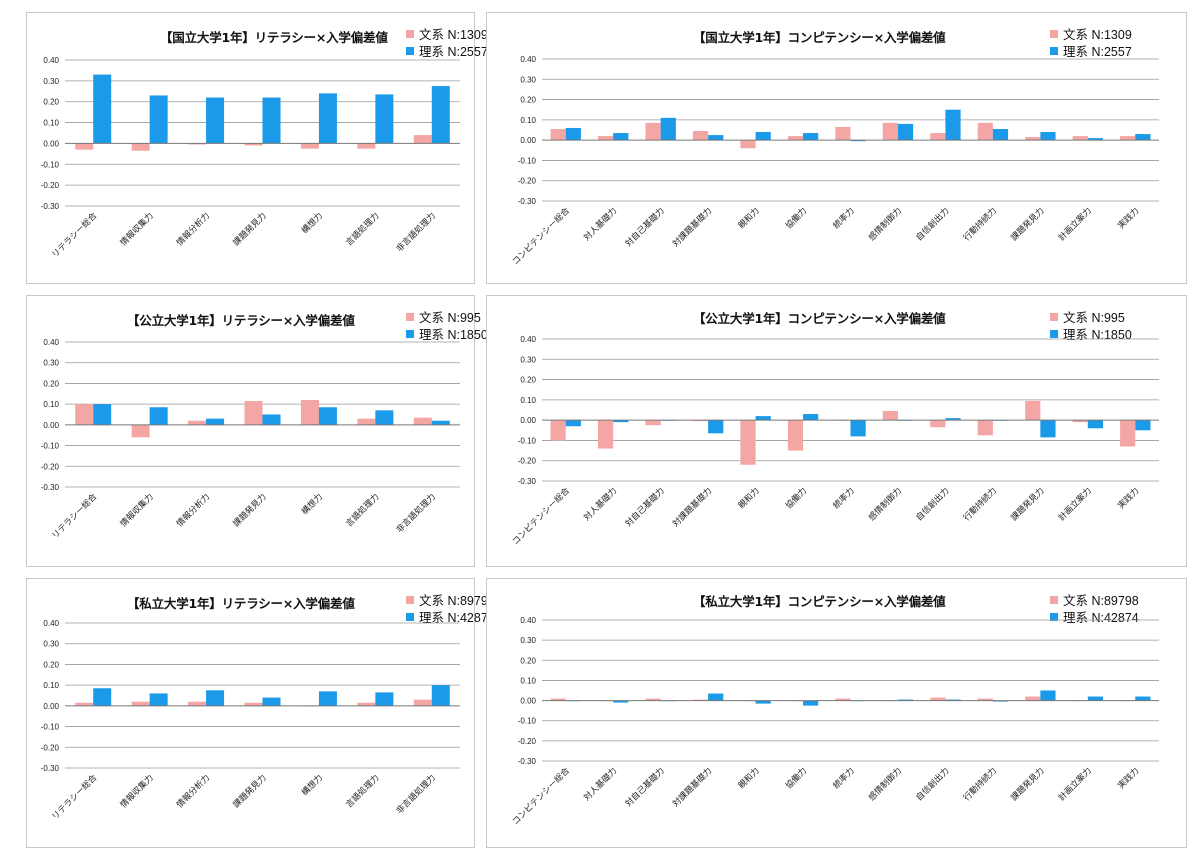 This screenshot has width=1200, height=859. What do you see at coordinates (749, 498) in the screenshot?
I see `x-category-label: 親和力` at bounding box center [749, 498].